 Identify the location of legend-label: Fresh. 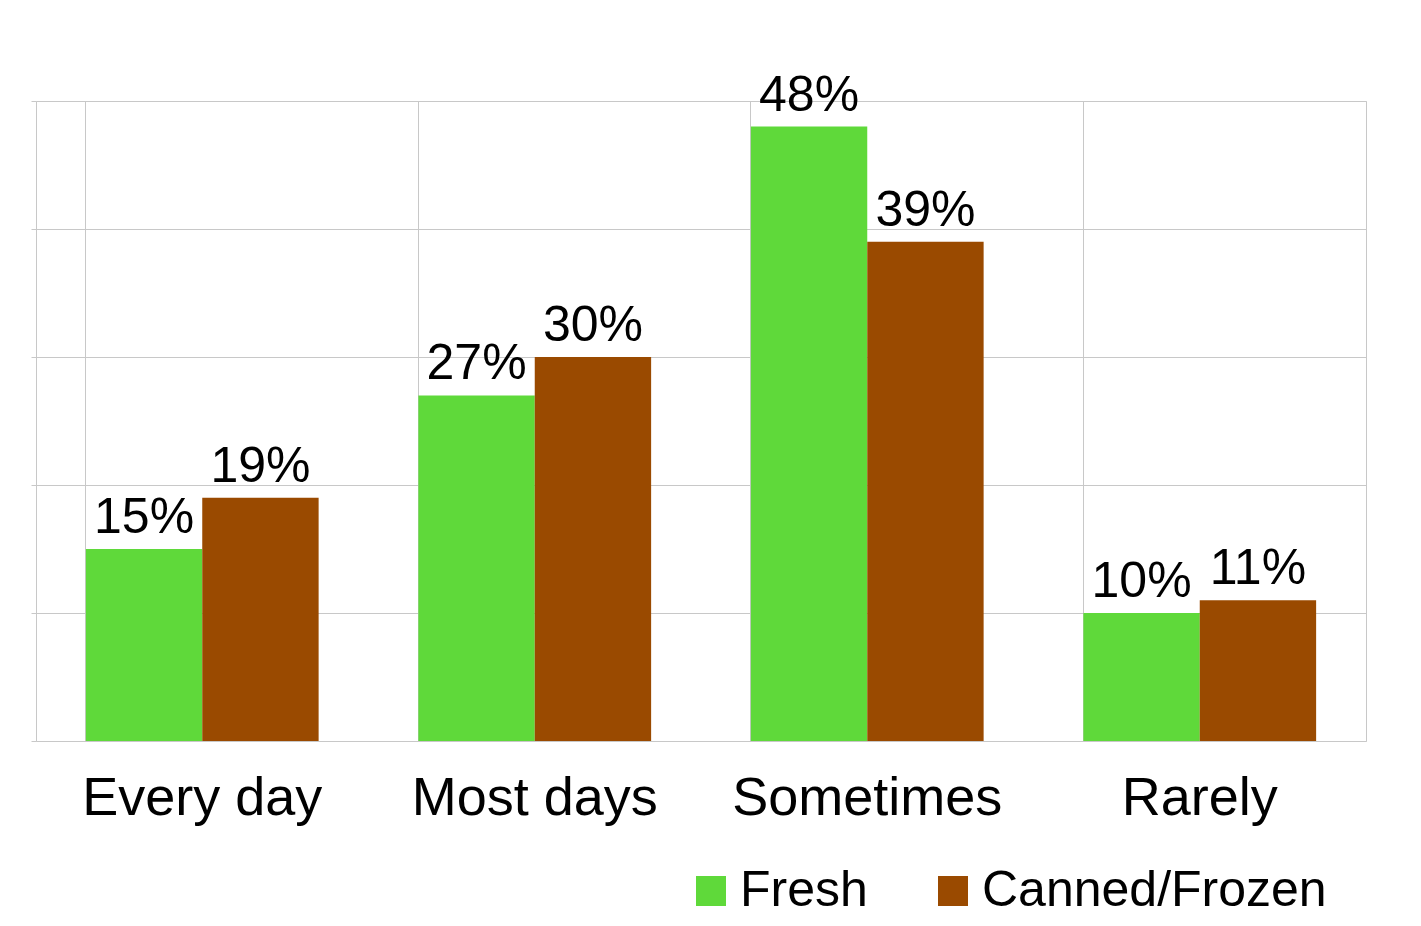
(804, 889).